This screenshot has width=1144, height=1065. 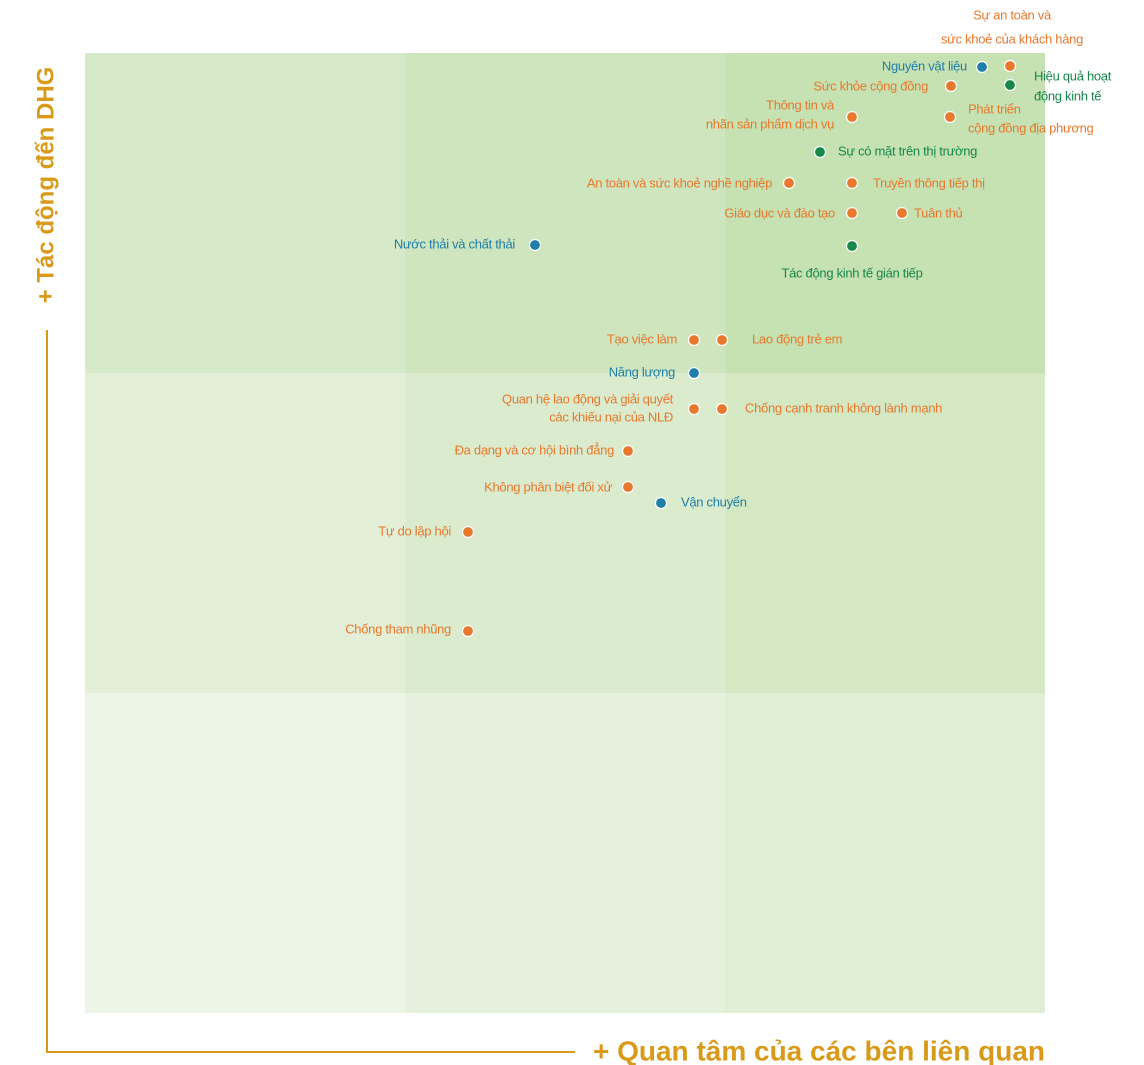 I want to click on item-label: nhãn sản phẩm dịch vụ, so click(x=770, y=123).